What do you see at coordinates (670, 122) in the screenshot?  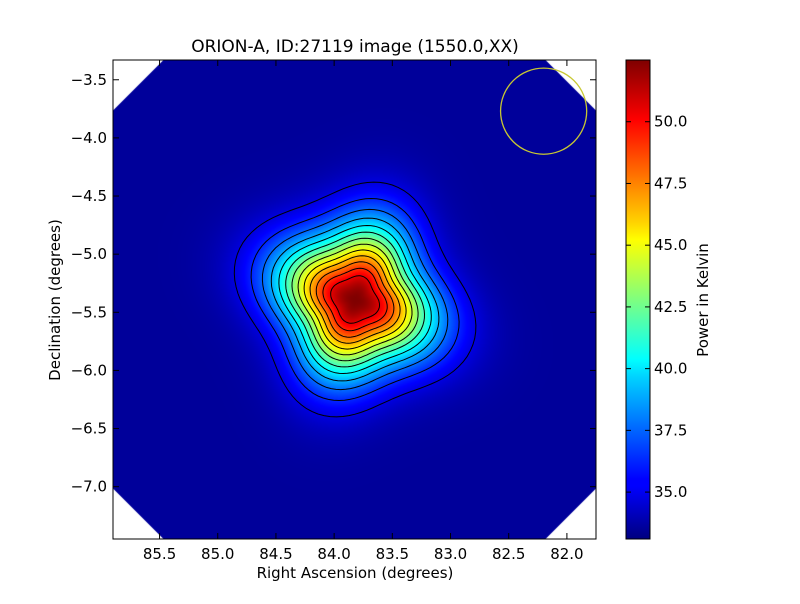 I see `colorbar-tick-label: 50.0` at bounding box center [670, 122].